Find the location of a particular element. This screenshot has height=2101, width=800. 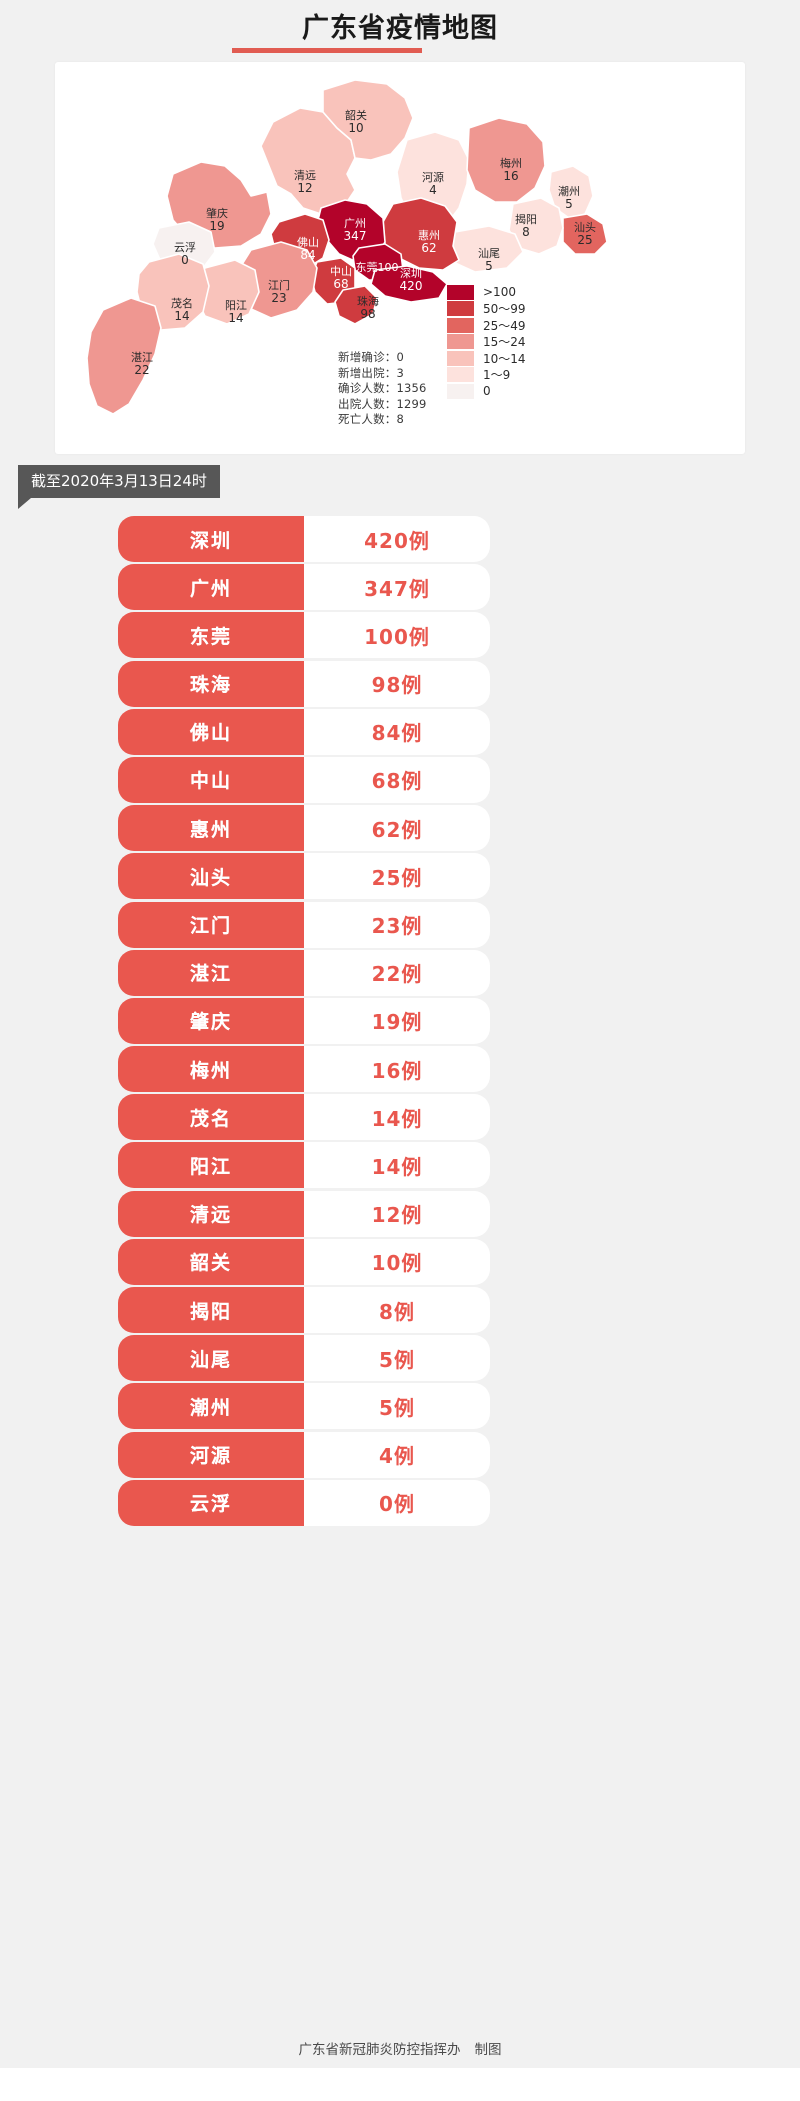

legend-item-2: 25～49 is located at coordinates (486, 325).